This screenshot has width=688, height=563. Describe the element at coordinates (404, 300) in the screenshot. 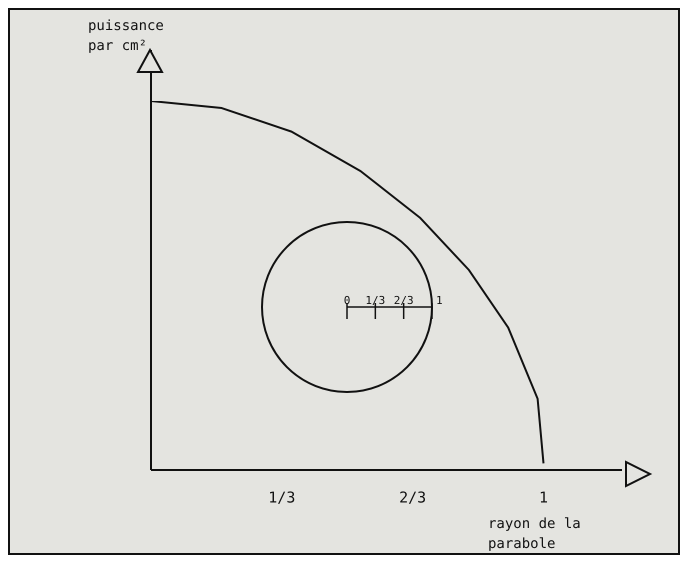

I see `annotation: 2/3` at that location.